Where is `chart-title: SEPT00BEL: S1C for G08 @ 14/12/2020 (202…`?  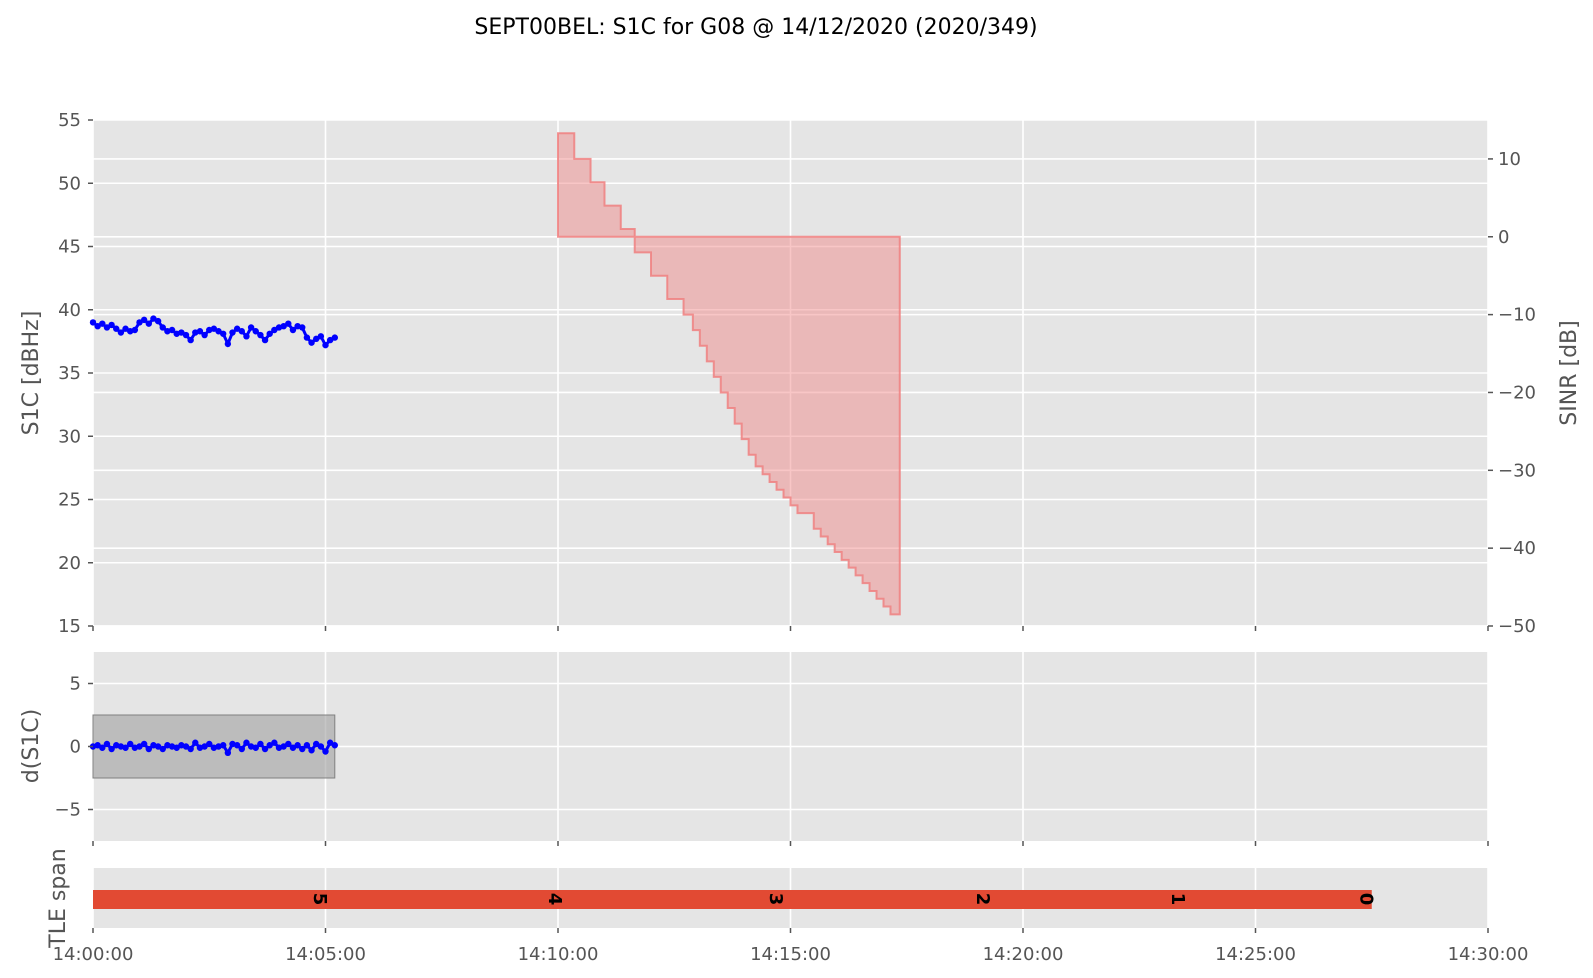 chart-title: SEPT00BEL: S1C for G08 @ 14/12/2020 (202… is located at coordinates (755, 27).